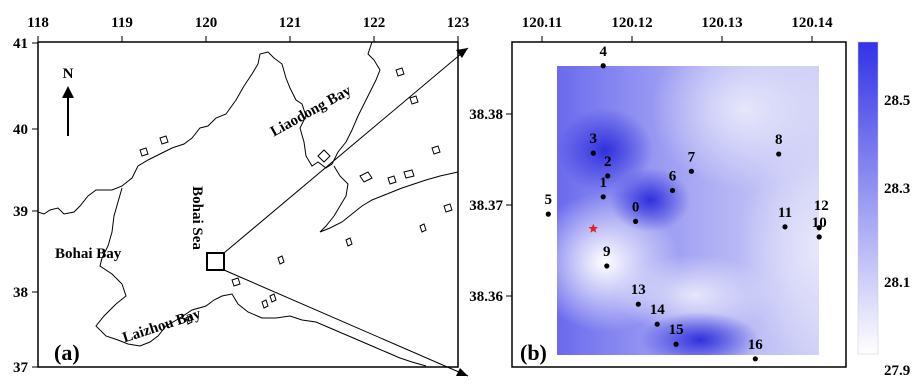 The height and width of the screenshot is (388, 920). What do you see at coordinates (638, 290) in the screenshot?
I see `station-label: 13` at bounding box center [638, 290].